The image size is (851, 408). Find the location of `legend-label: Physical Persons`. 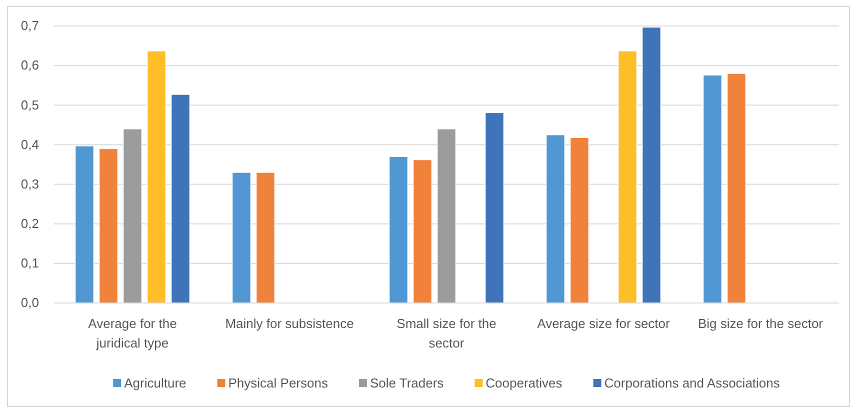

legend-label: Physical Persons is located at coordinates (278, 383).